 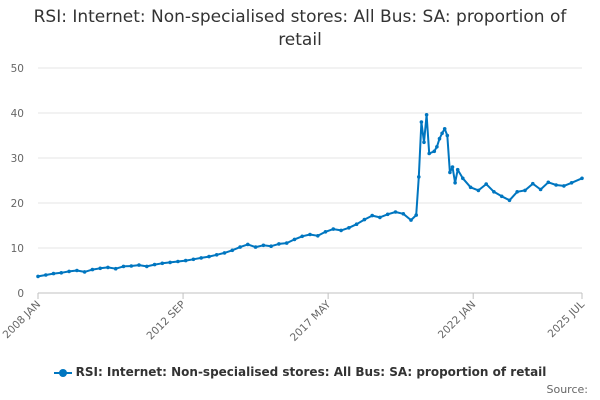 I want to click on x-axis-tick-labels: 2008 JAN 2012 SEP 2017 MAY 2022 JAN 2025 JUL, so click(x=294, y=318).